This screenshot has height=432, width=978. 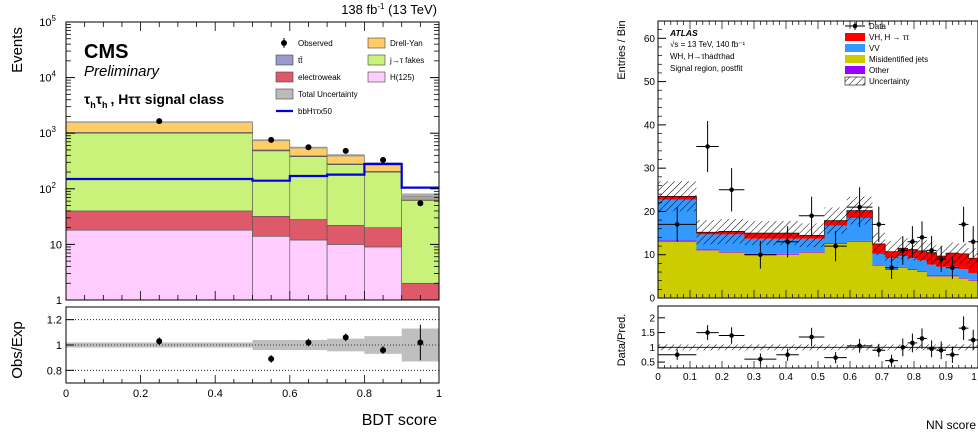 What do you see at coordinates (650, 39) in the screenshot?
I see `atlas-y-tick-label-6: 60` at bounding box center [650, 39].